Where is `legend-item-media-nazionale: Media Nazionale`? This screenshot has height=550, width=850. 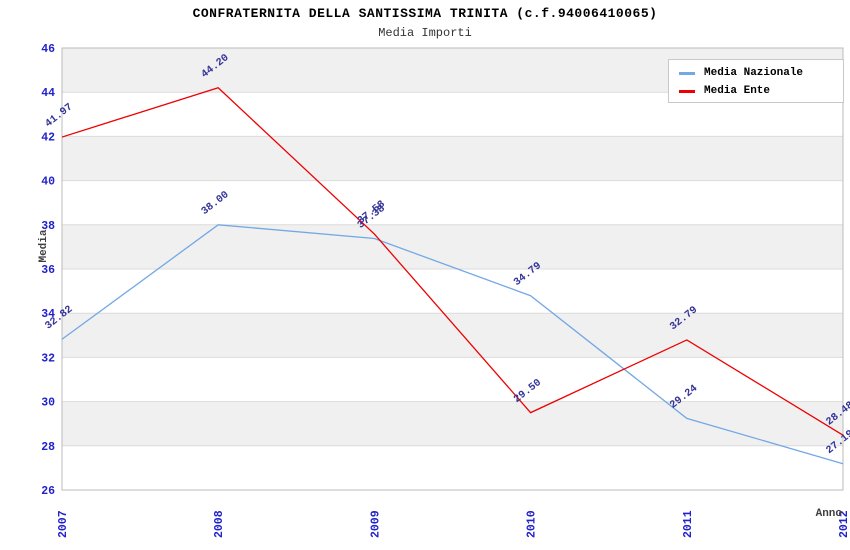 legend-item-media-nazionale: Media Nazionale is located at coordinates (756, 73).